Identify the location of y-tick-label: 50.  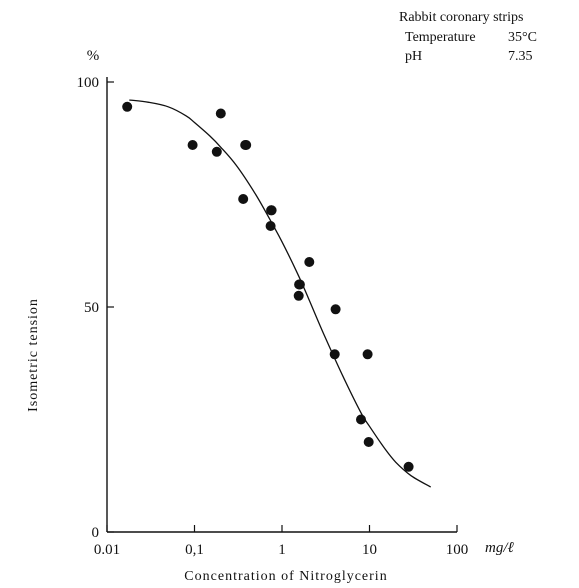
(91, 308).